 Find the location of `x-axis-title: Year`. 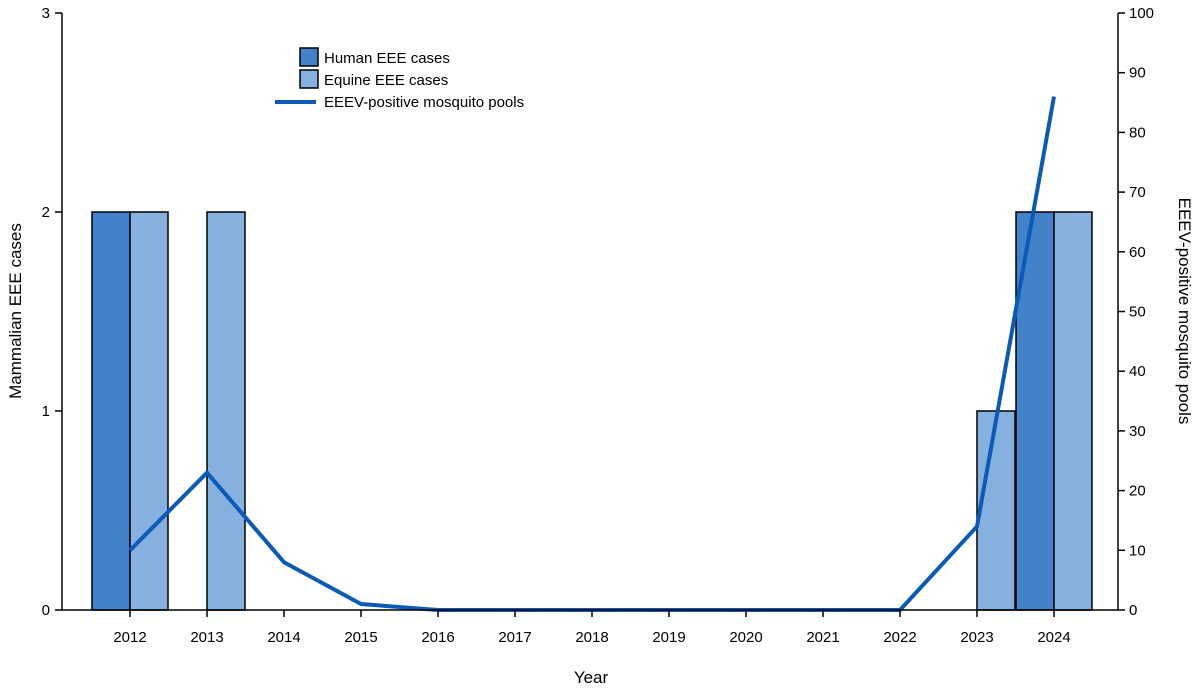

x-axis-title: Year is located at coordinates (591, 677).